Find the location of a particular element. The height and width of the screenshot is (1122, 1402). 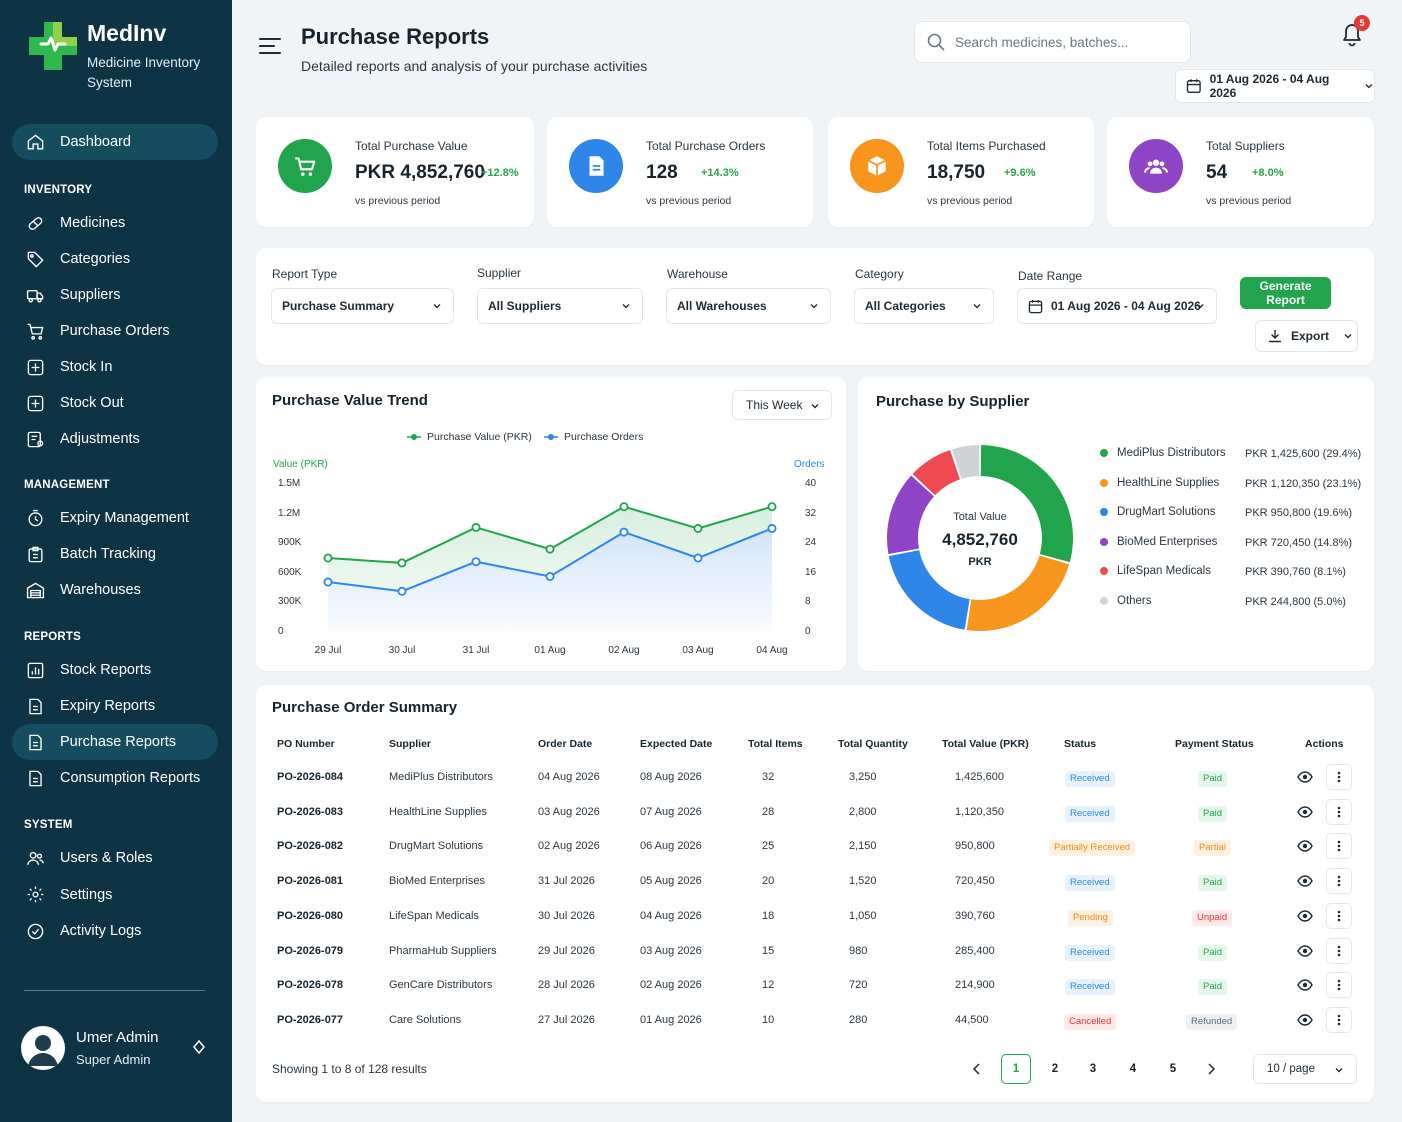

prev-page-button is located at coordinates (977, 1069).